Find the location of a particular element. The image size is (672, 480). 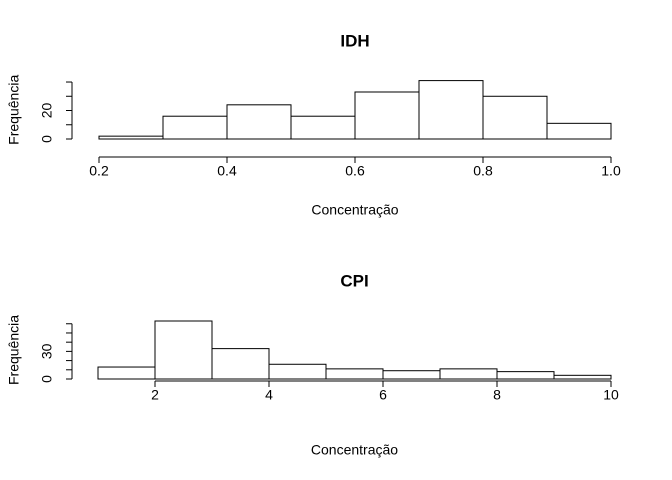

x-tick-label: 1.0 is located at coordinates (611, 171).